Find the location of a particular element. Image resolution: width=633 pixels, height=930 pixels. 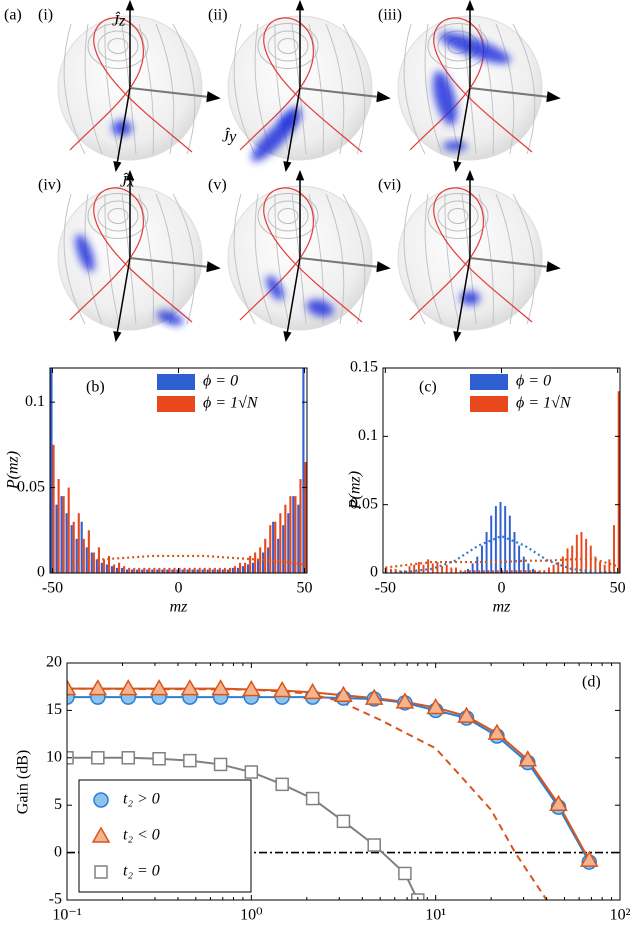

y-tick-label: 0.1 is located at coordinates (35, 401).